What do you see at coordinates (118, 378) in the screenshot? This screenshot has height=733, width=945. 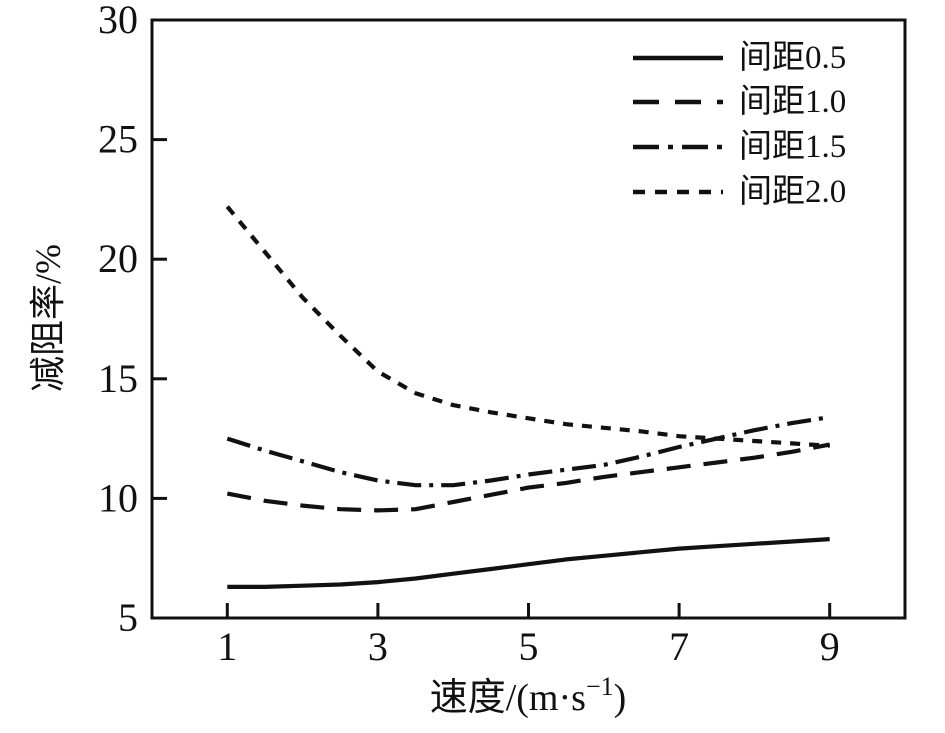 I see `y-tick-label: 15` at bounding box center [118, 378].